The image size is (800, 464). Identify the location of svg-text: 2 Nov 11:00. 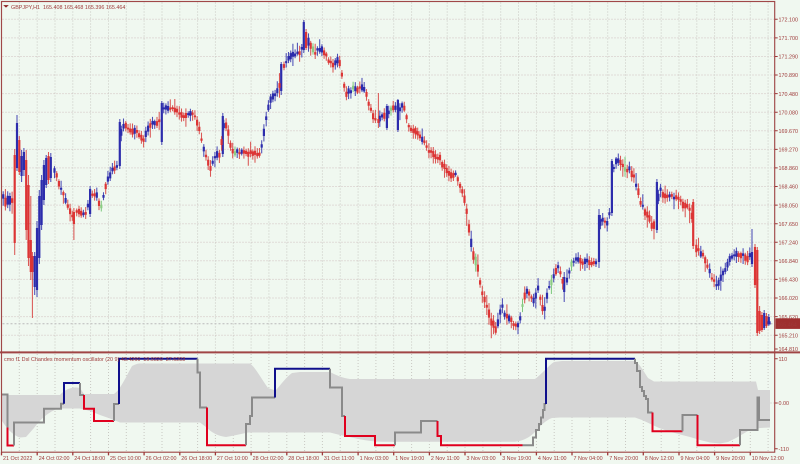
(445, 459).